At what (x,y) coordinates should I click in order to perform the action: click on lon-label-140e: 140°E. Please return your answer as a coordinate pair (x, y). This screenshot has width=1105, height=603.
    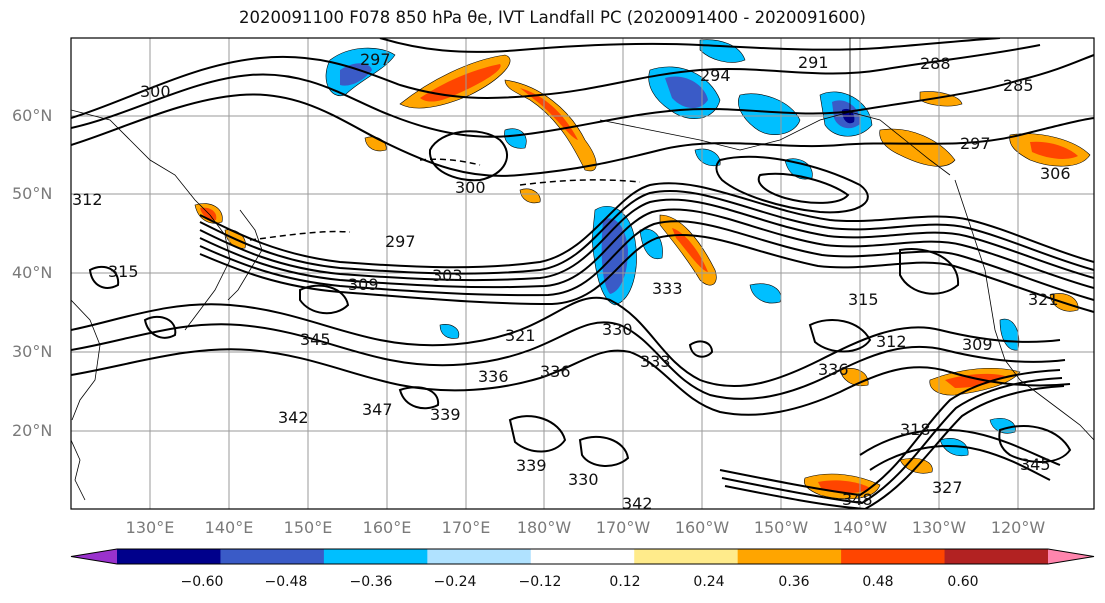
    Looking at the image, I should click on (229, 527).